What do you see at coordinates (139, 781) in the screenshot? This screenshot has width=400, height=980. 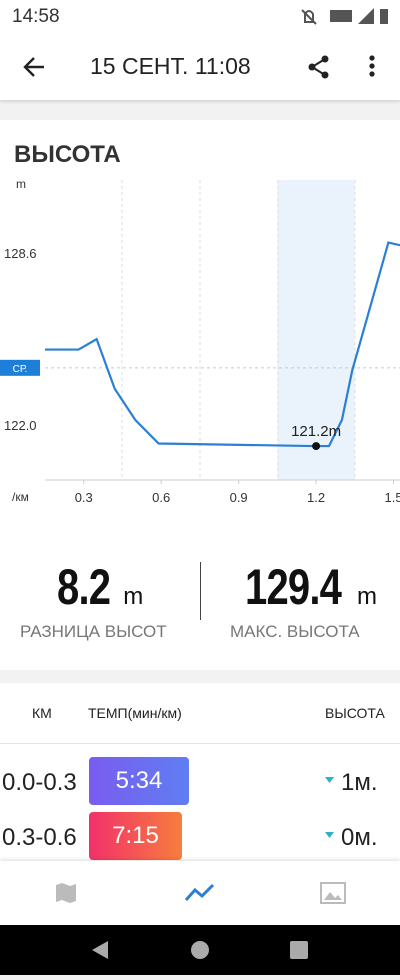 I see `pace-badge: 5:34` at bounding box center [139, 781].